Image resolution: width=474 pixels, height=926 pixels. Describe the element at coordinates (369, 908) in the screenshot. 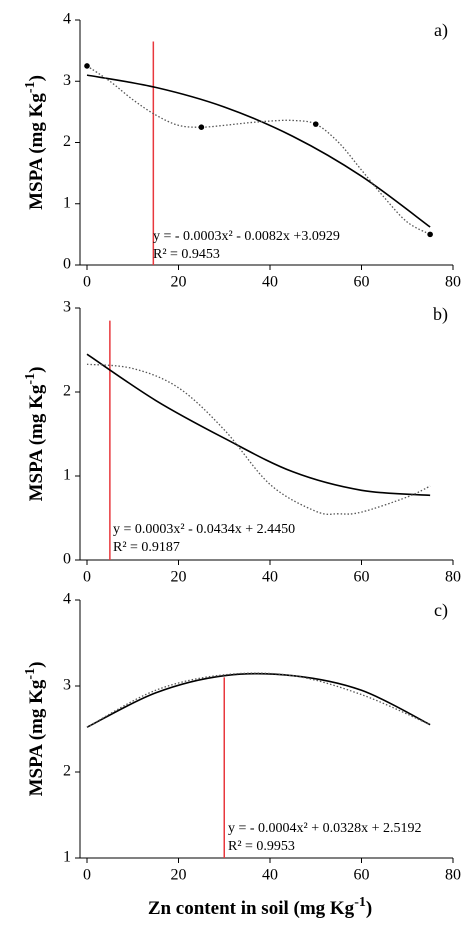

I see `x-axis-label-part: )` at that location.